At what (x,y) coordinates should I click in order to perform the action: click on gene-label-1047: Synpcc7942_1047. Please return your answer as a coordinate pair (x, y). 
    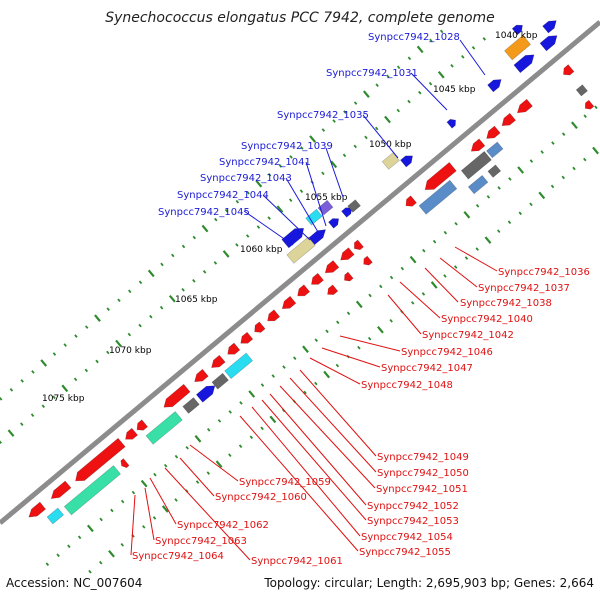
    Looking at the image, I should click on (427, 368).